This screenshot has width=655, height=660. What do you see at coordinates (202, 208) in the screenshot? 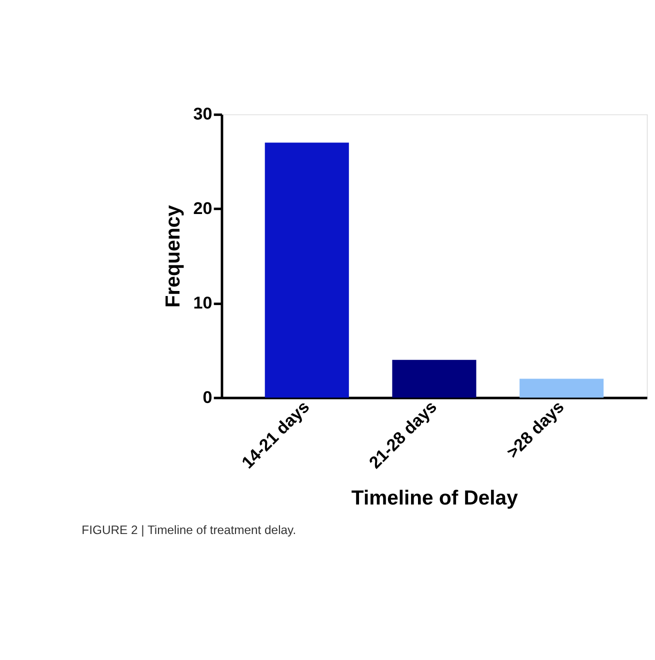
I see `y-tick-label: 20` at bounding box center [202, 208].